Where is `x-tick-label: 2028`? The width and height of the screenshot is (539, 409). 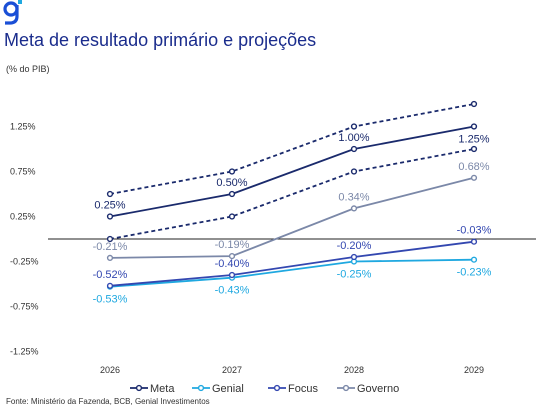
x-tick-label: 2028 is located at coordinates (354, 370).